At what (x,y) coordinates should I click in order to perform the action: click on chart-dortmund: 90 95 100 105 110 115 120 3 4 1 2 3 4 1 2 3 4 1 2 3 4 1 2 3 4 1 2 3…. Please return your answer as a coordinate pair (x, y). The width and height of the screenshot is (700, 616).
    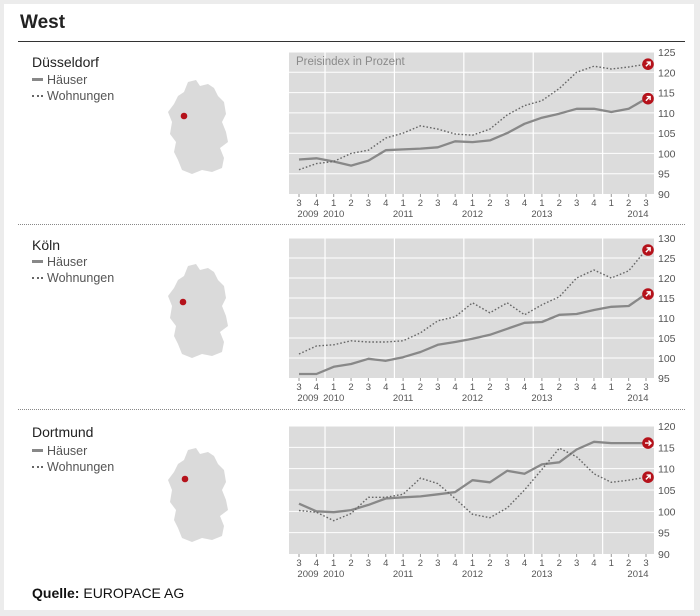
    Looking at the image, I should click on (482, 500).